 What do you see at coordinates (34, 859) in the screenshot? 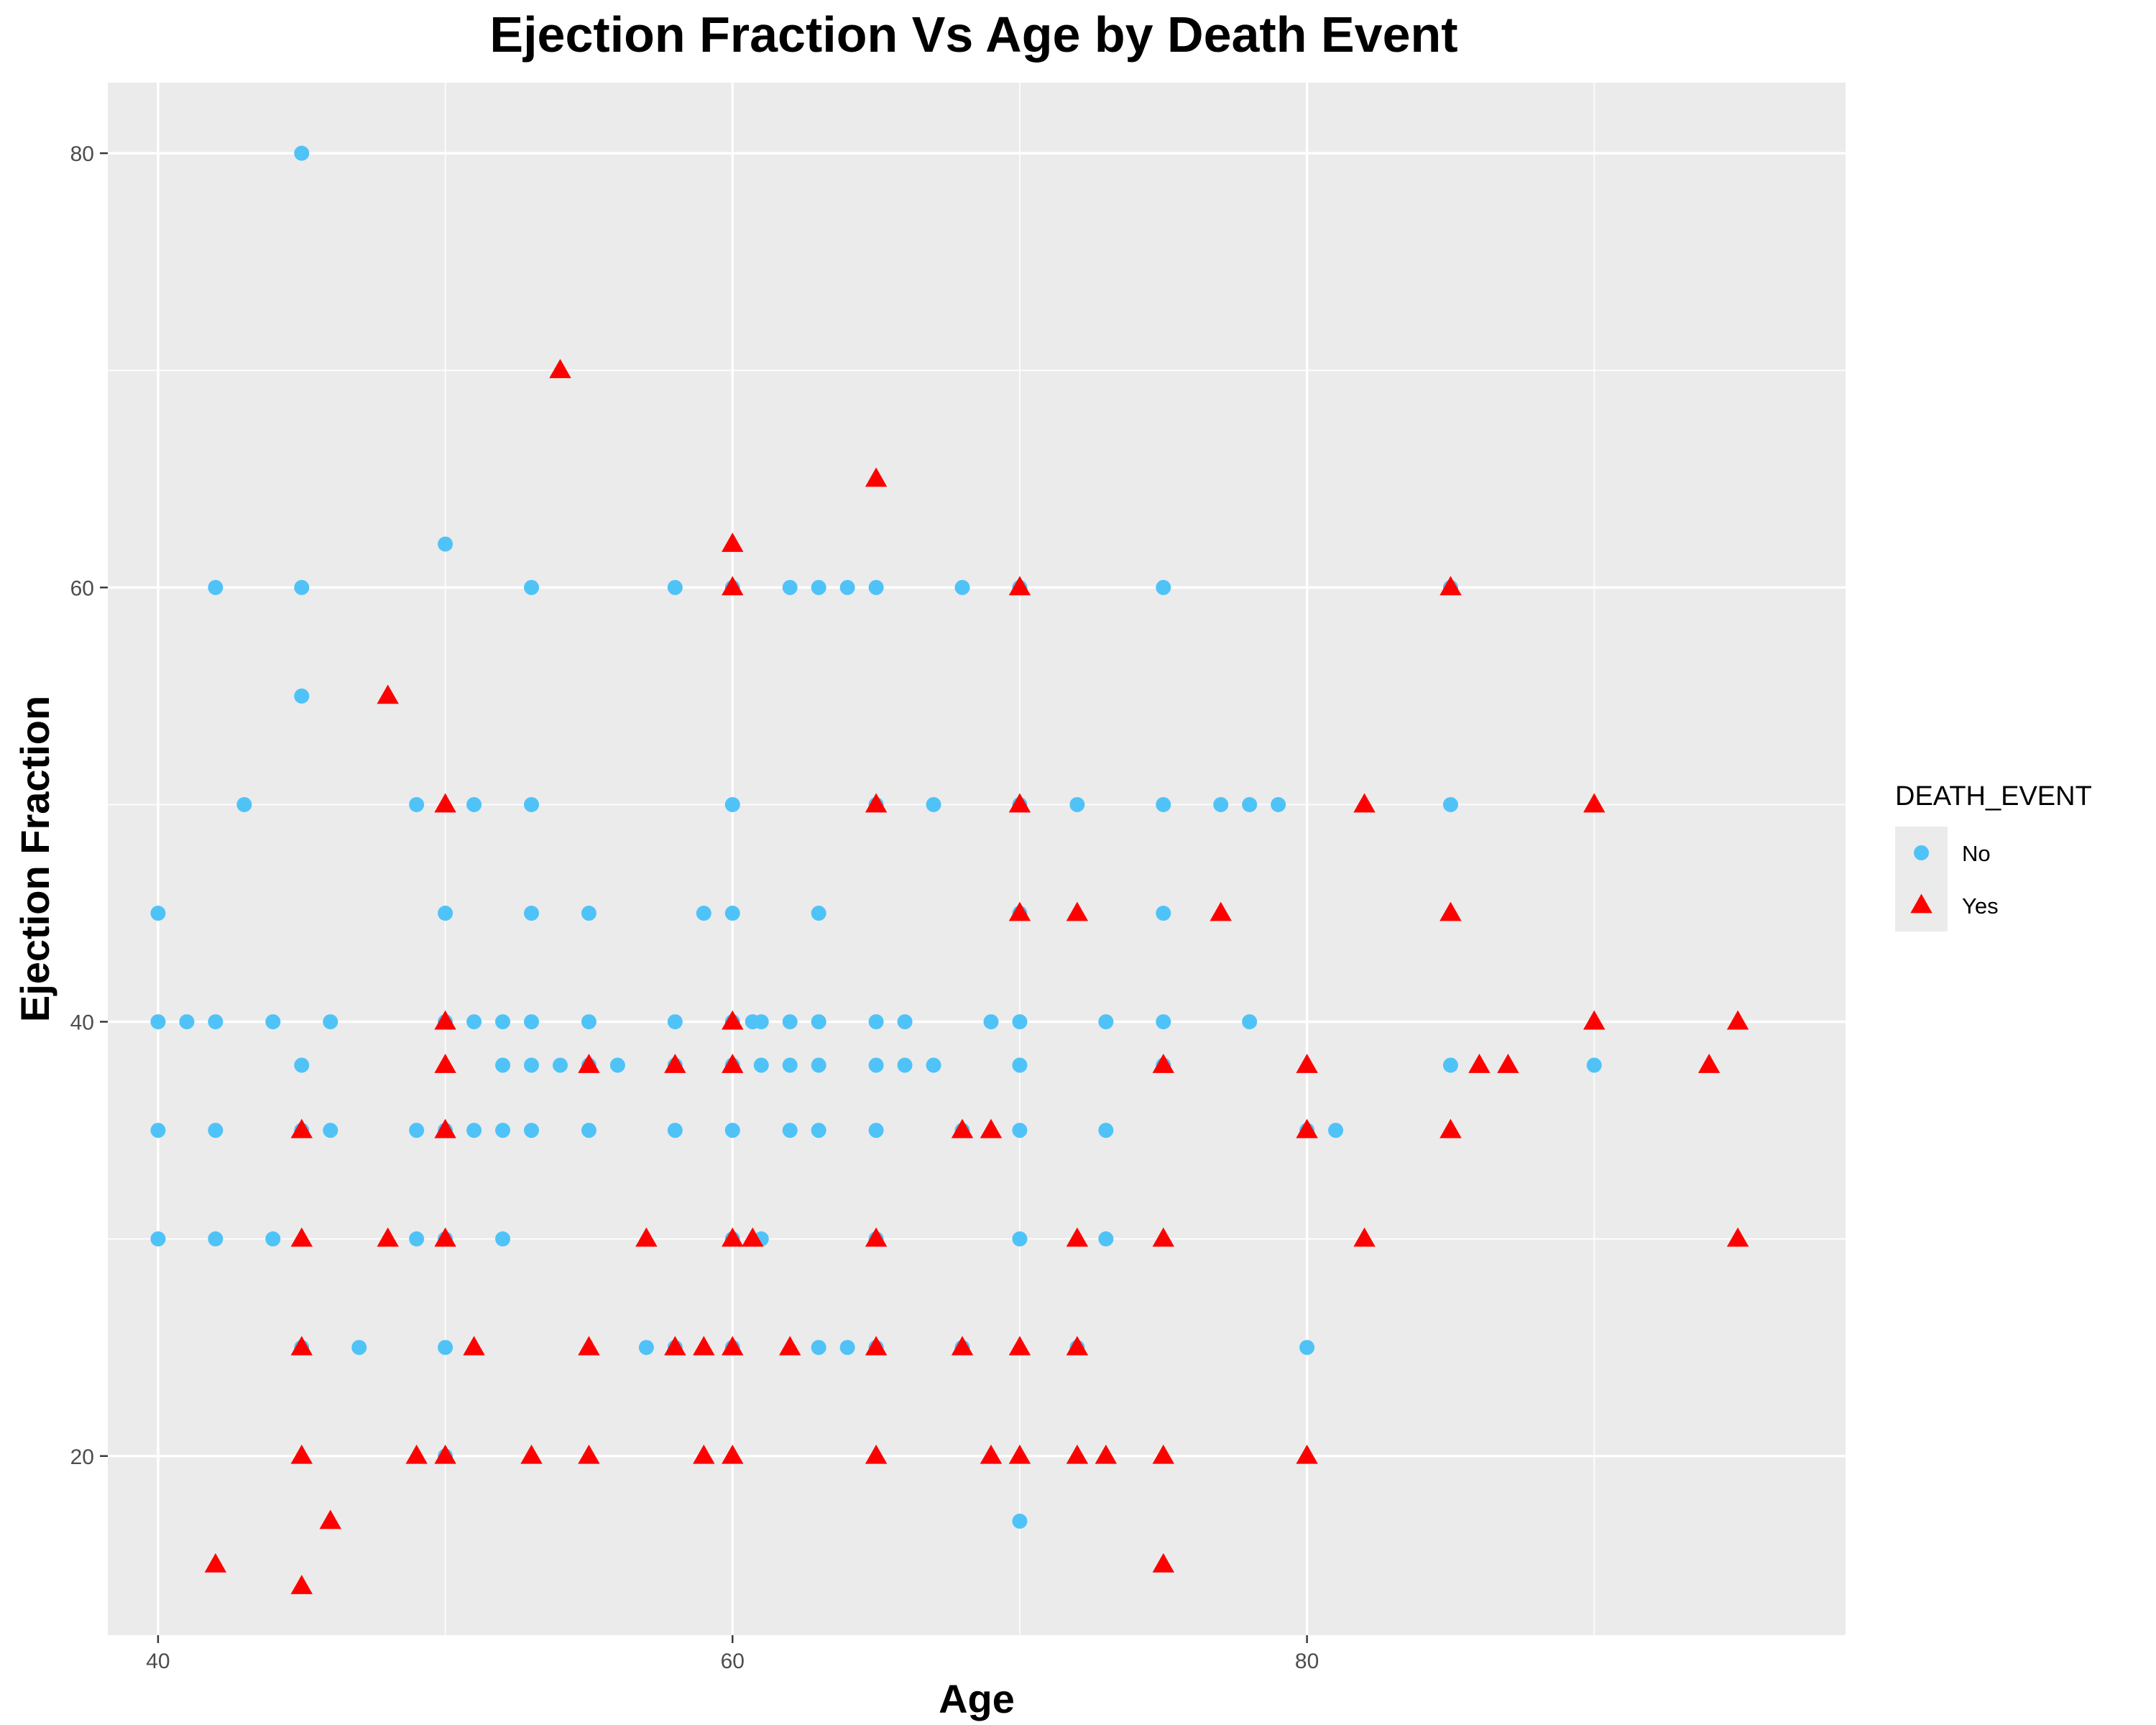
I see `y-axis-title: Ejection Fraction` at bounding box center [34, 859].